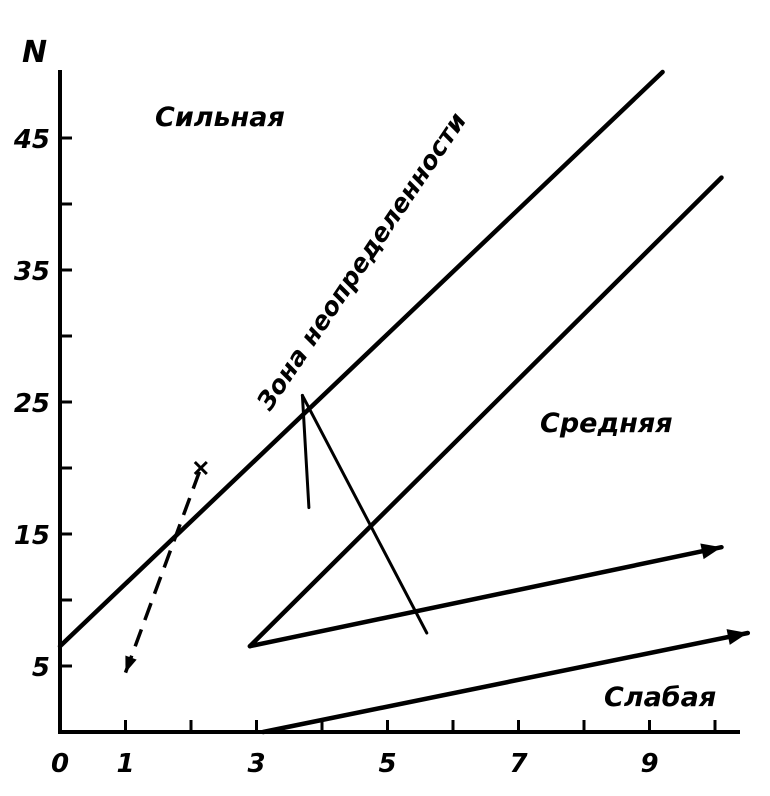 This screenshot has height=796, width=770. I want to click on y-tick-label: 25, so click(32, 404).